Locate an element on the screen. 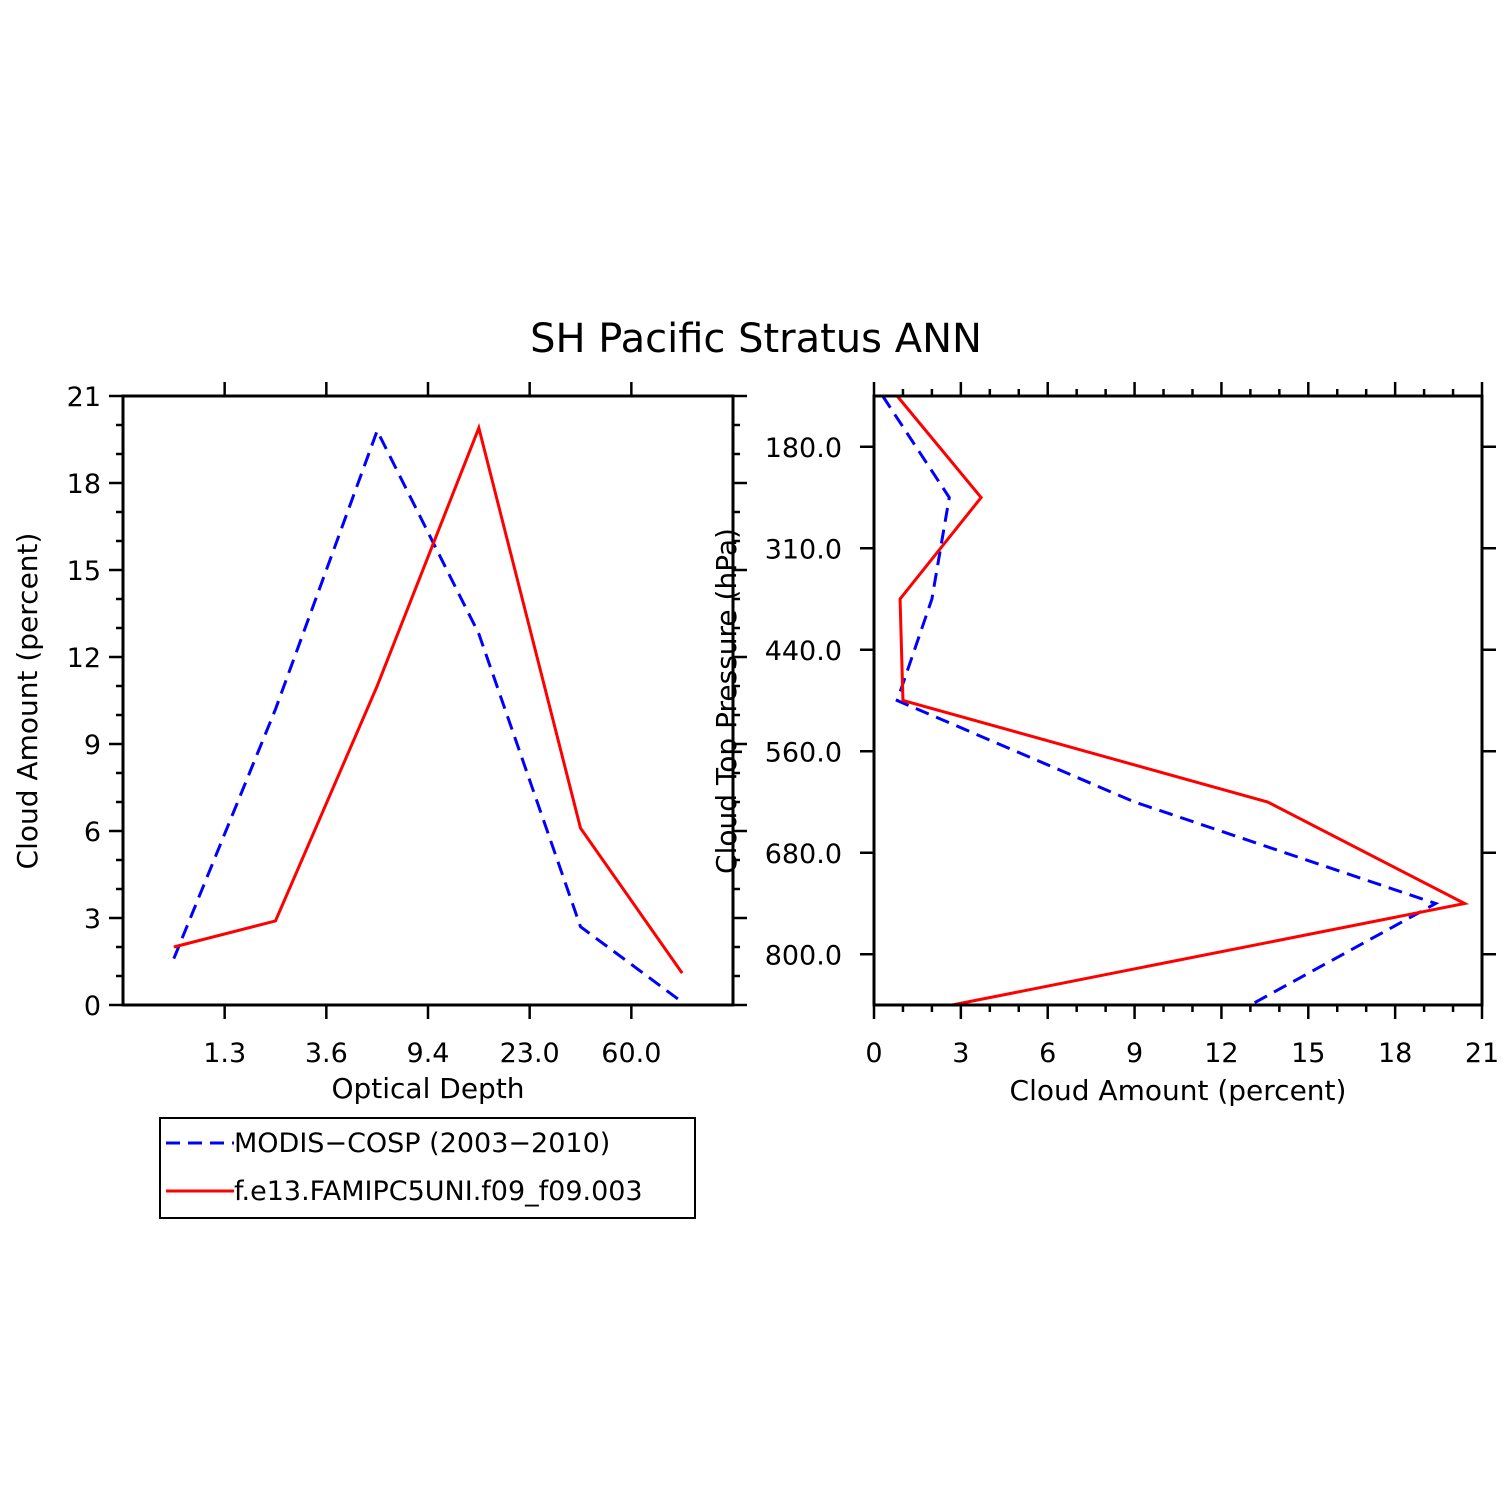 Image resolution: width=1510 pixels, height=1510 pixels. left-y-tick-label: 12 is located at coordinates (84, 658).